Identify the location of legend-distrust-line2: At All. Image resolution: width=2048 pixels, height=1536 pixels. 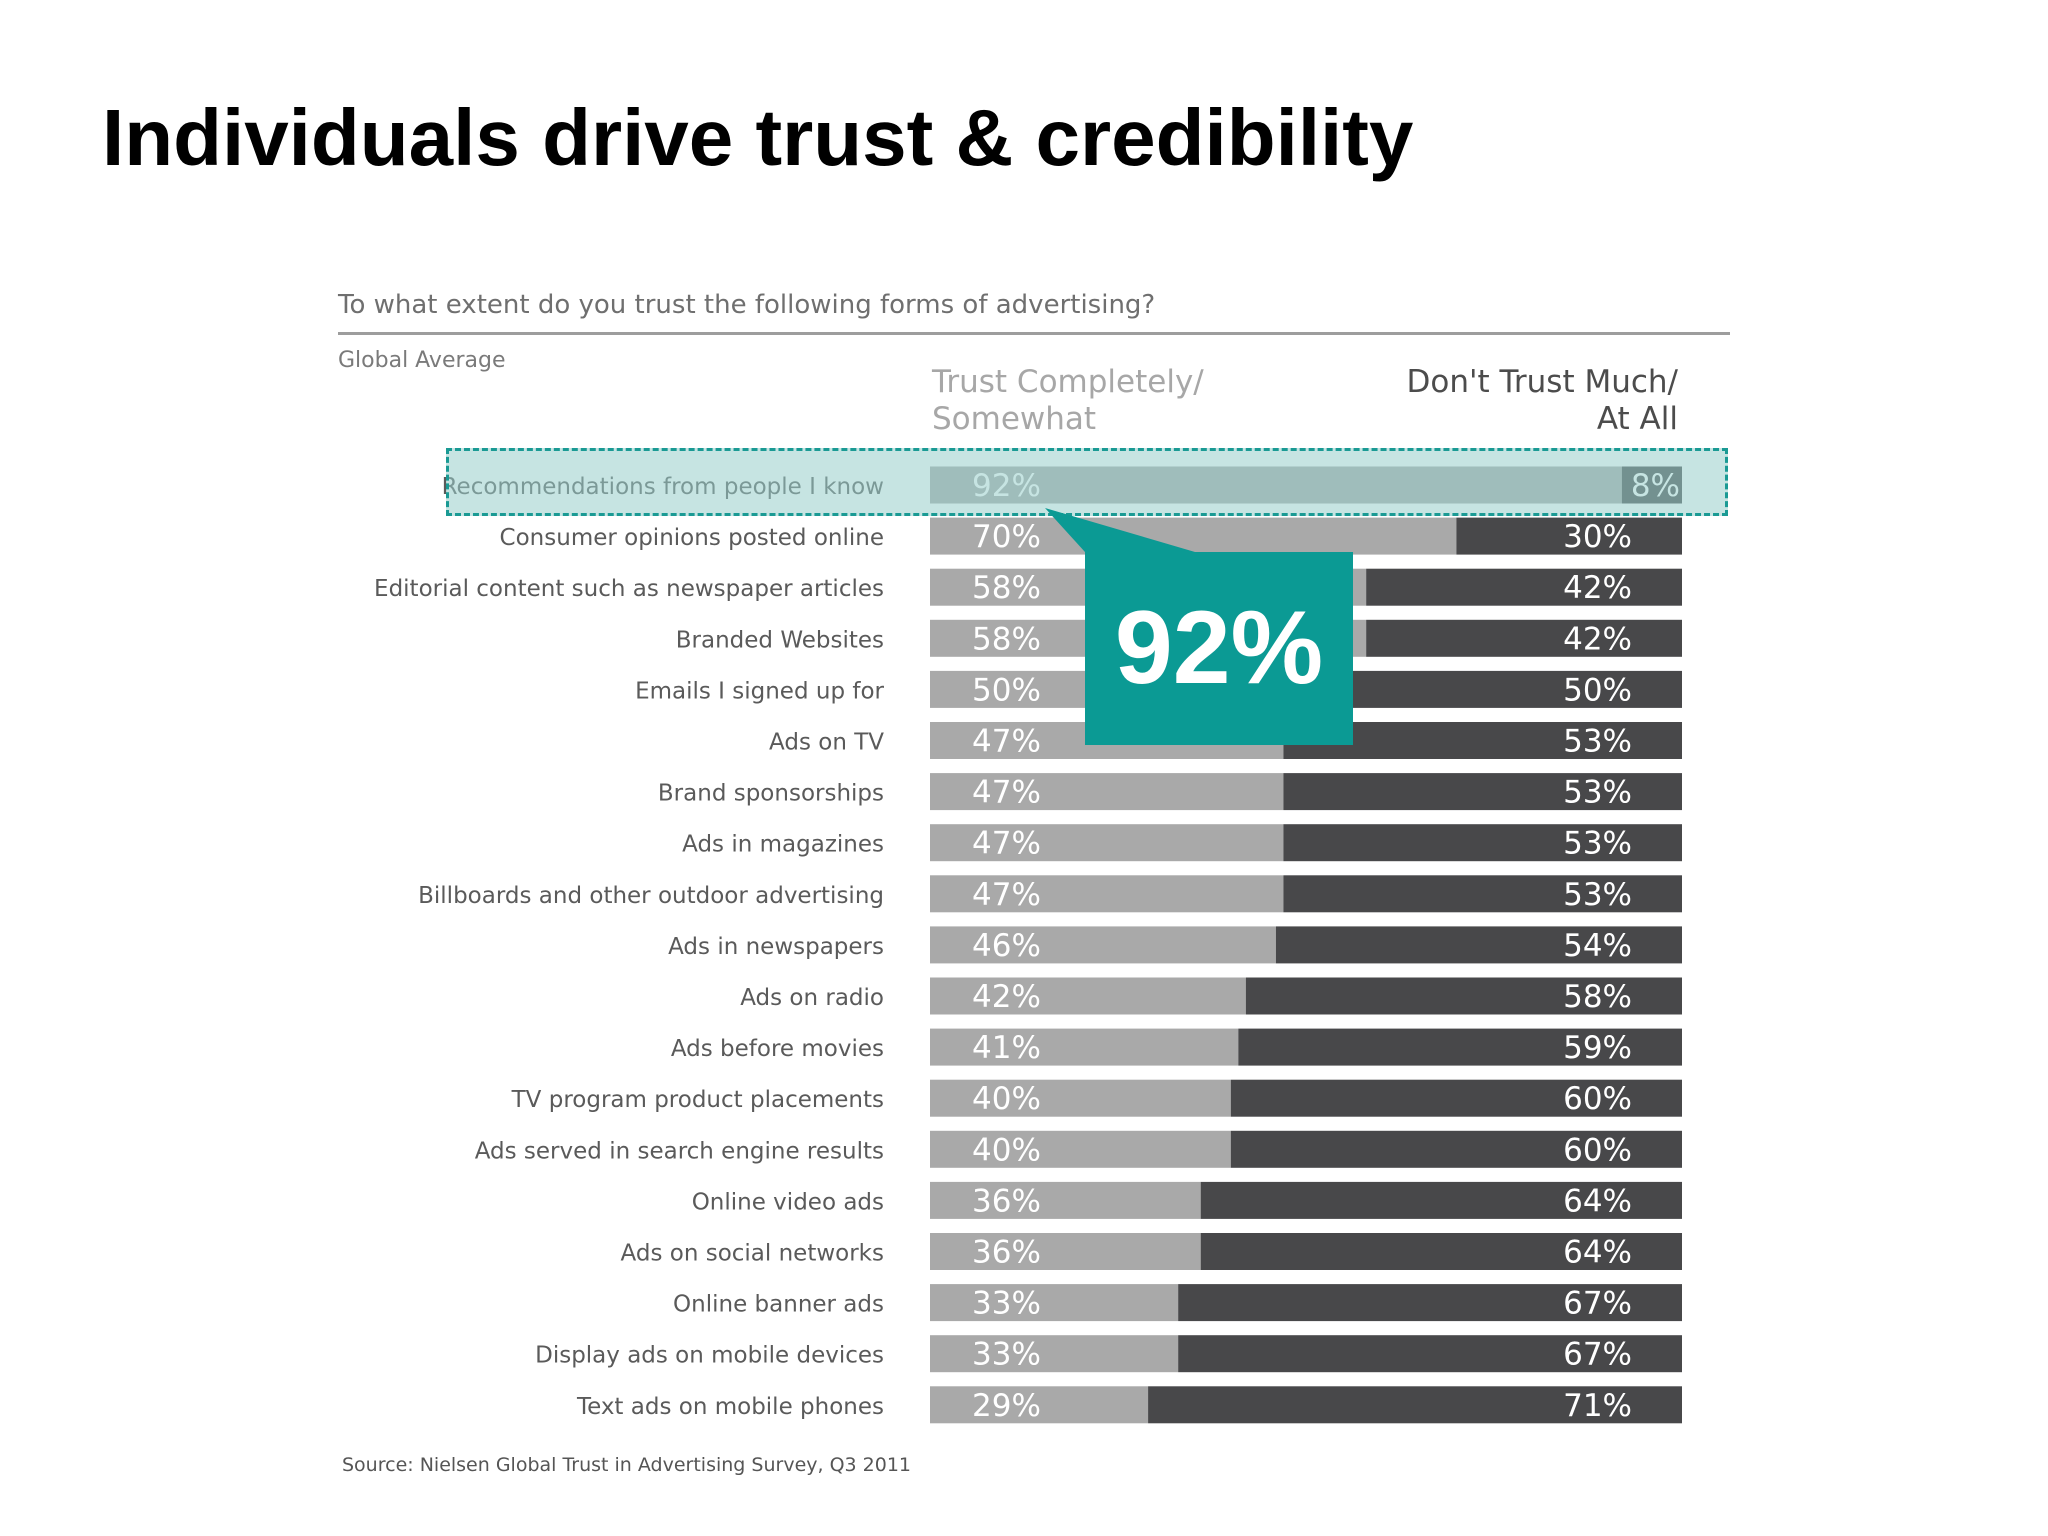
(1637, 419).